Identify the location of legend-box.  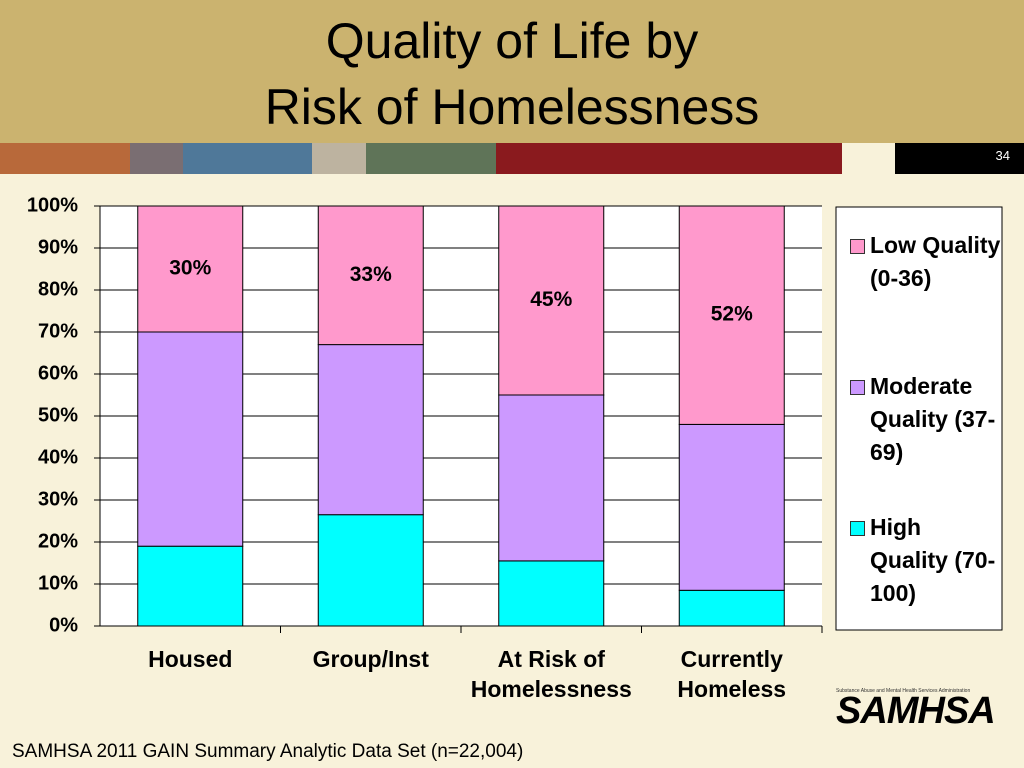
(919, 418).